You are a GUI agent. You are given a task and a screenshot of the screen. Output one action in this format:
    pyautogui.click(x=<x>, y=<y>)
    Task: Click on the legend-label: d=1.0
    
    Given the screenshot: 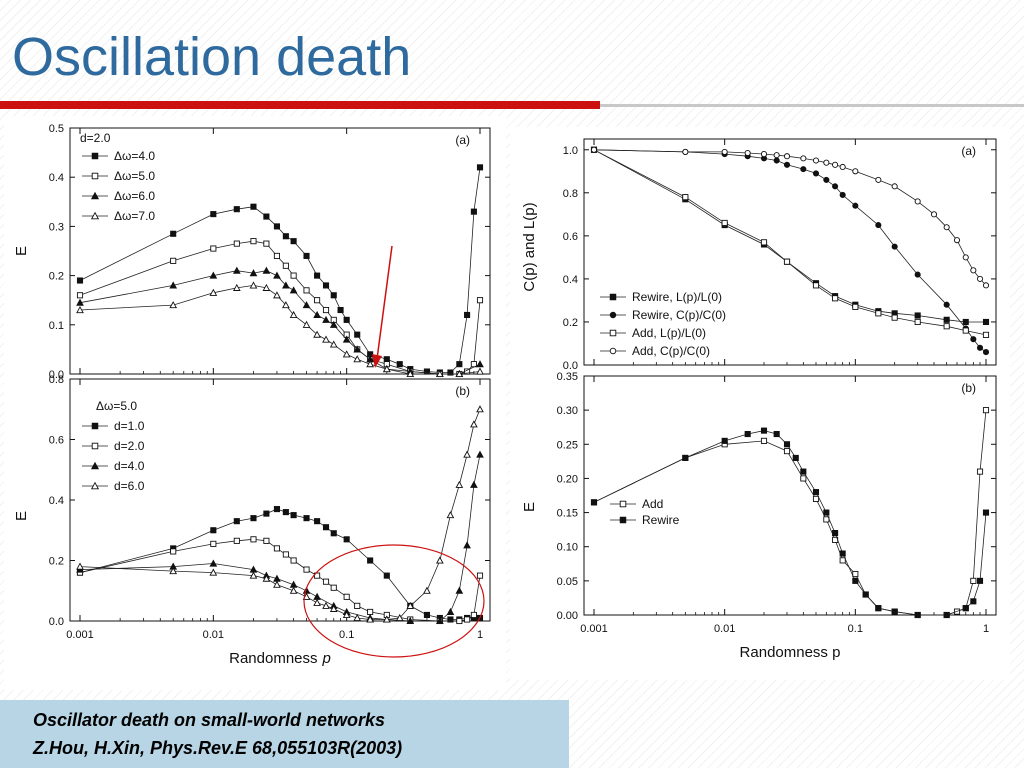 What is the action you would take?
    pyautogui.click(x=129, y=426)
    